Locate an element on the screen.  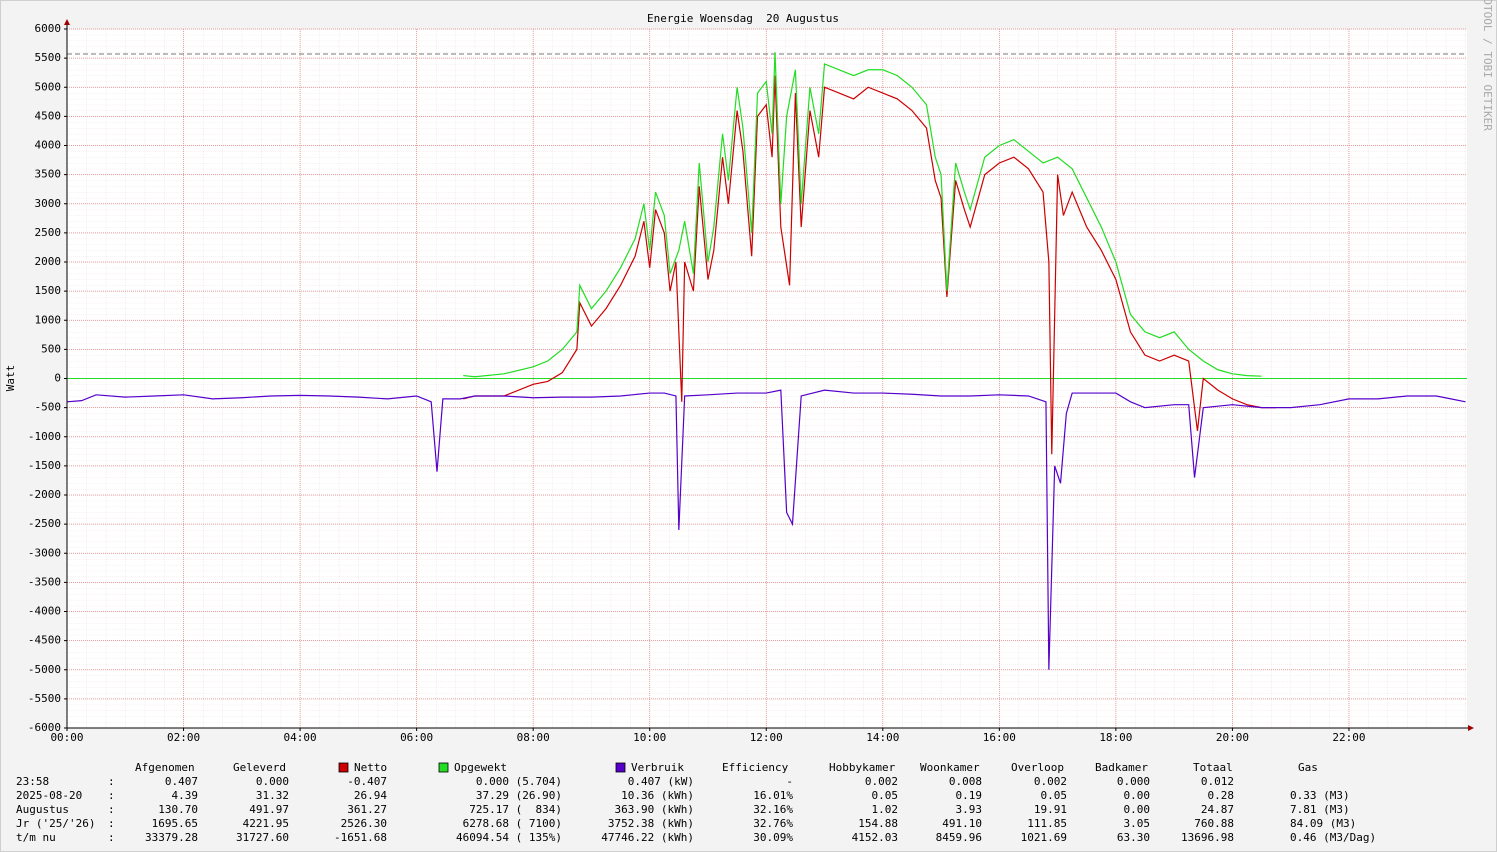
table-cell: 31.32 is located at coordinates (272, 795).